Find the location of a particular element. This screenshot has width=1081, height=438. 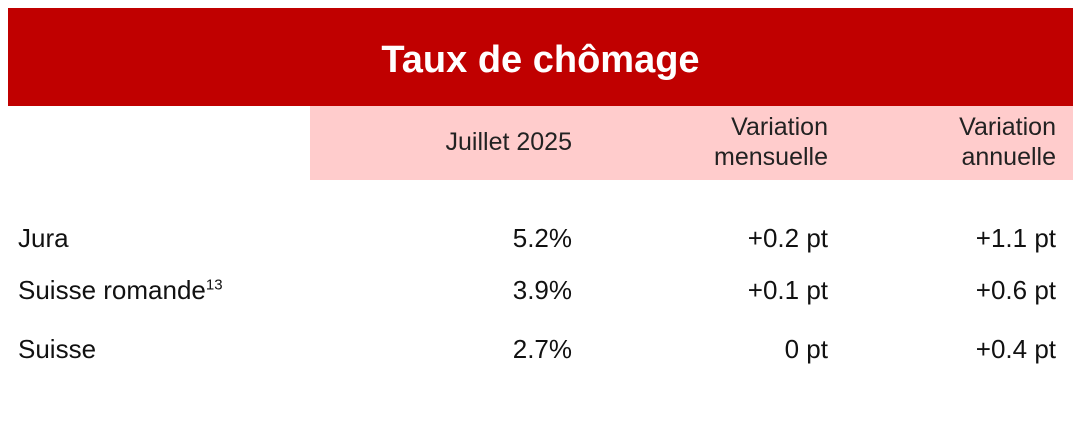

header-line: annuelle is located at coordinates (1008, 157).